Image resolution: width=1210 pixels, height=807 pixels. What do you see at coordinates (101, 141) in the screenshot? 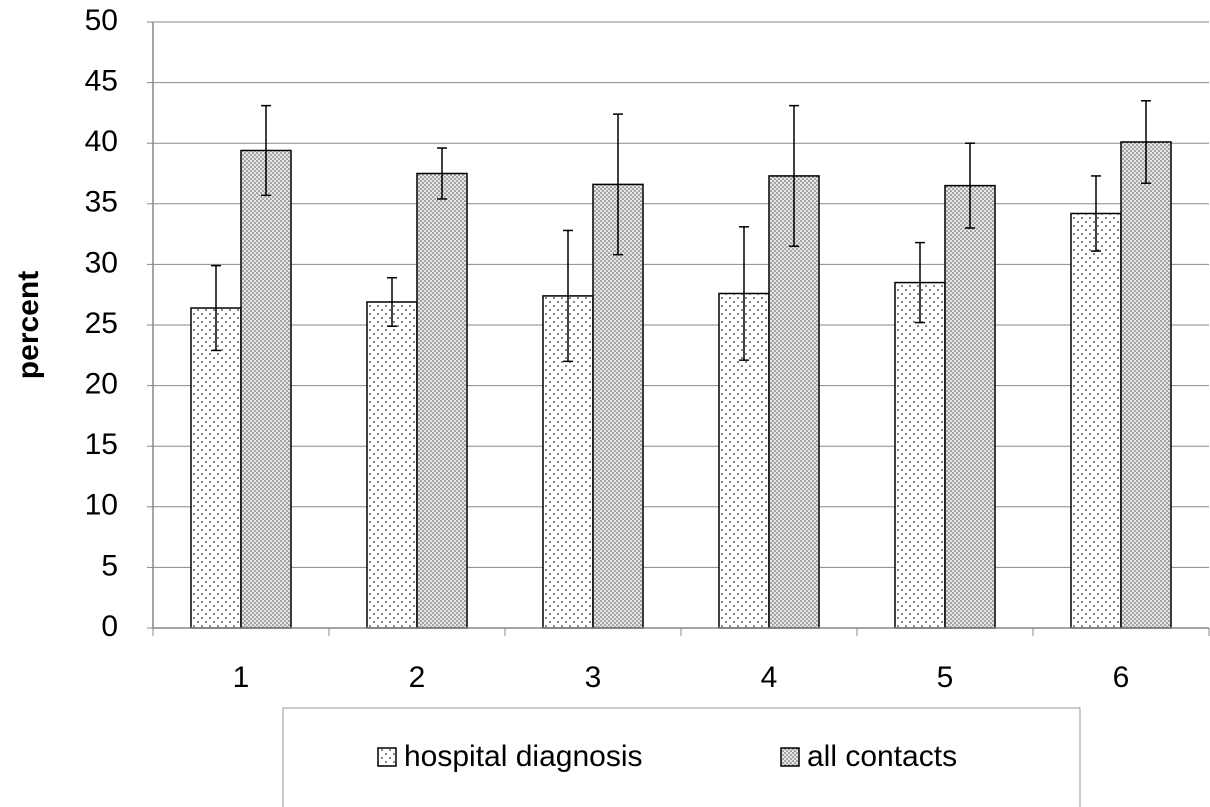
I see `y-tick-label: 40` at bounding box center [101, 141].